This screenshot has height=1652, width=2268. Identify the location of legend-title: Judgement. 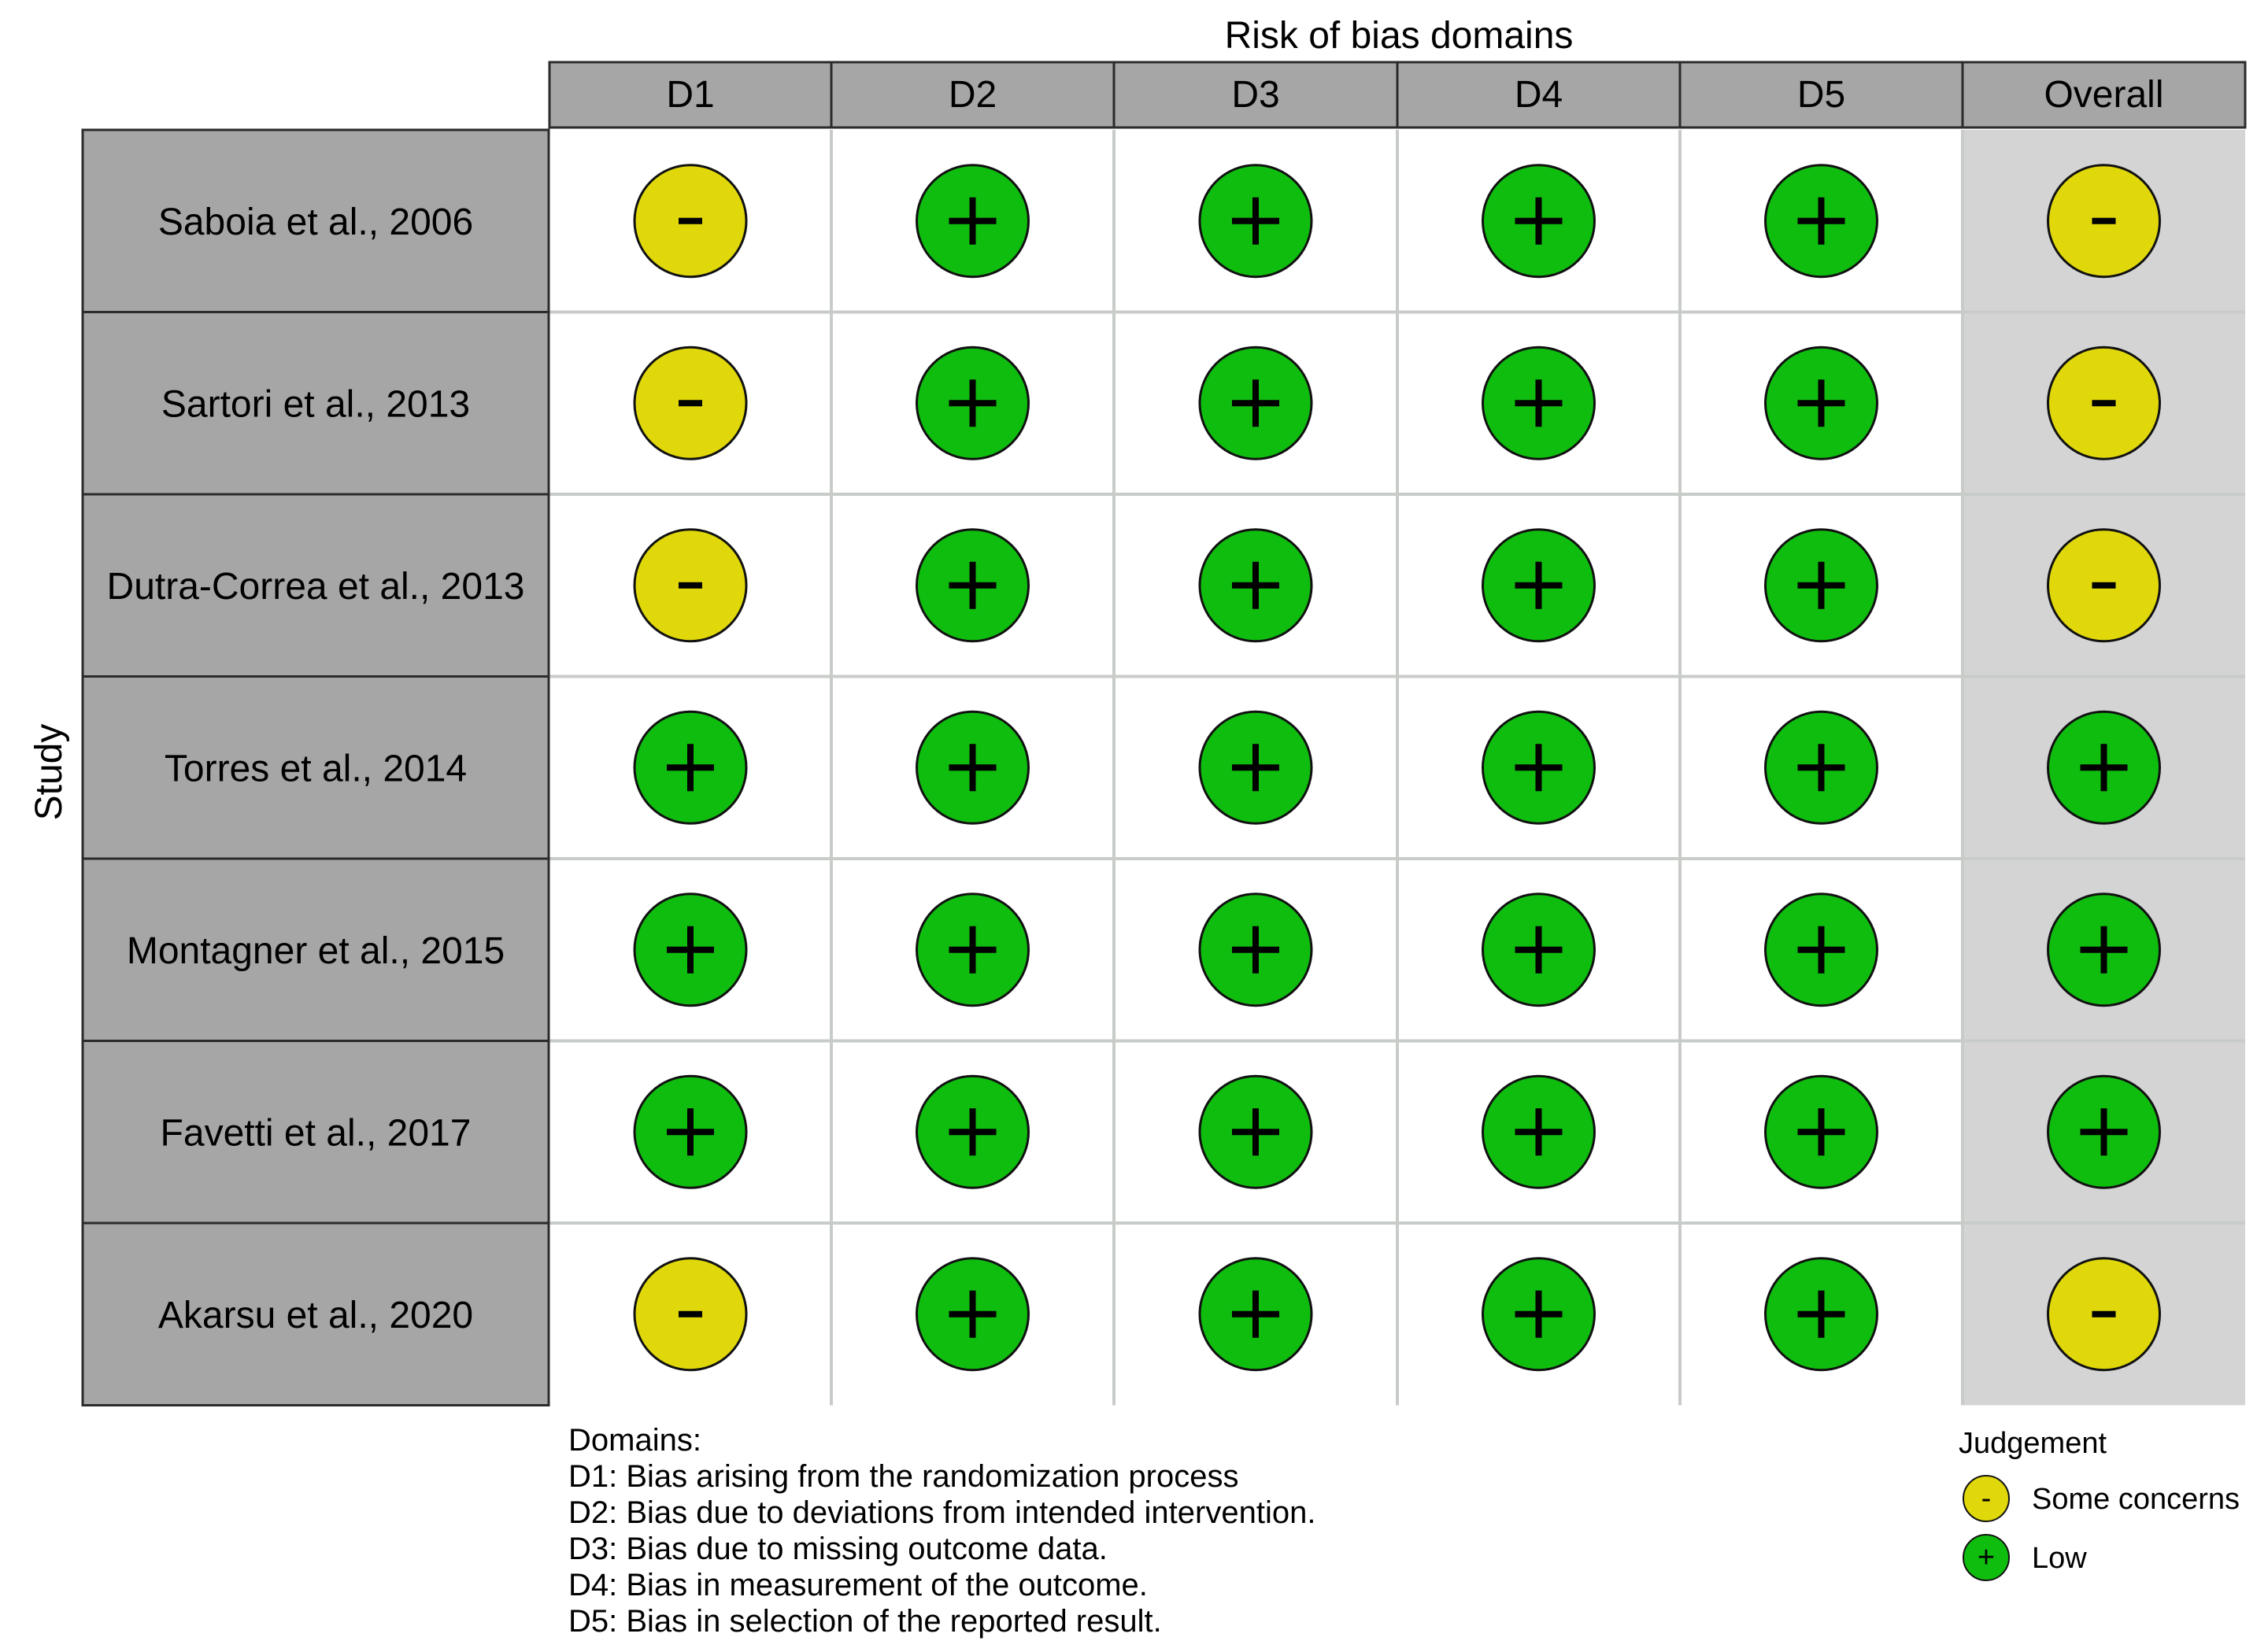
(2033, 1443).